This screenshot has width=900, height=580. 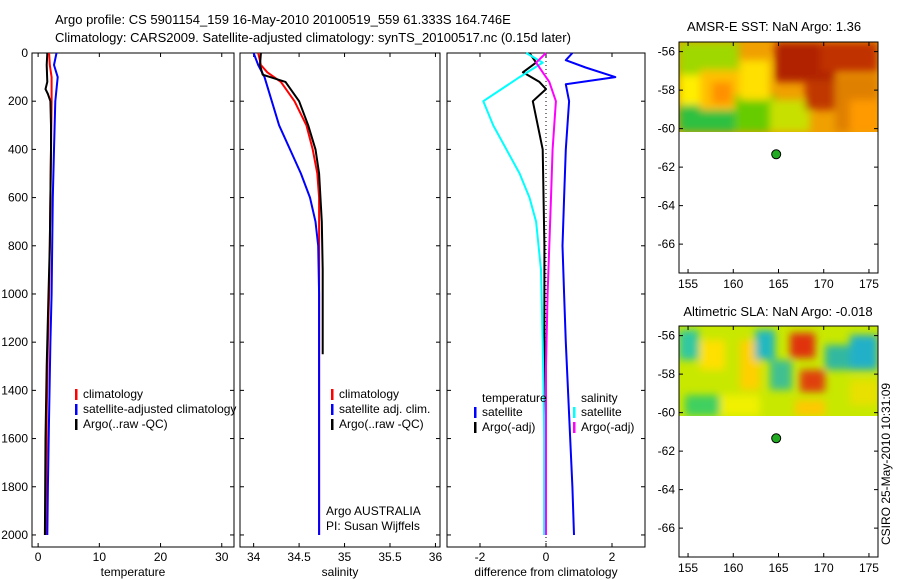 What do you see at coordinates (340, 572) in the screenshot?
I see `salinity-xlabel: salinity` at bounding box center [340, 572].